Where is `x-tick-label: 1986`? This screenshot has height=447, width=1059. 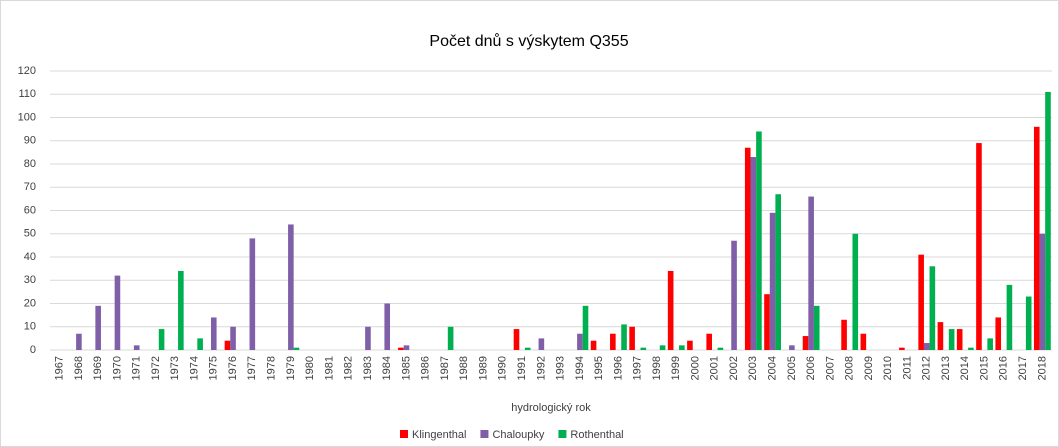 x-tick-label: 1986 is located at coordinates (426, 368).